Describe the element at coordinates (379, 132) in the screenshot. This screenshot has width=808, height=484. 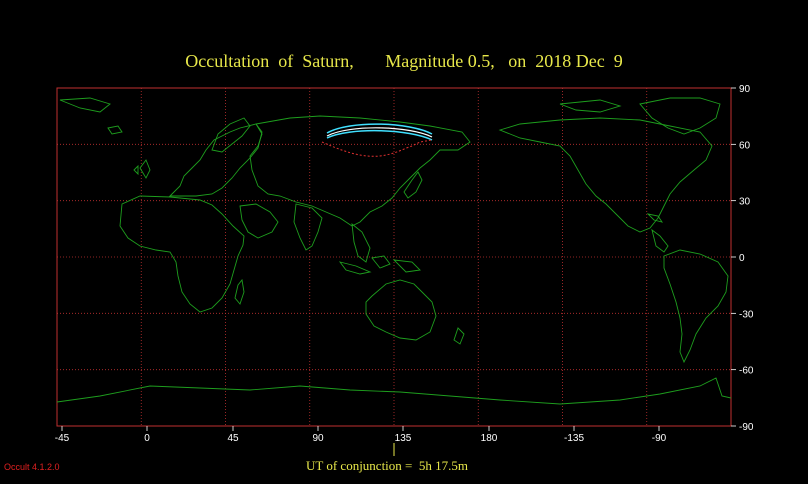
I see `path-centre-line` at that location.